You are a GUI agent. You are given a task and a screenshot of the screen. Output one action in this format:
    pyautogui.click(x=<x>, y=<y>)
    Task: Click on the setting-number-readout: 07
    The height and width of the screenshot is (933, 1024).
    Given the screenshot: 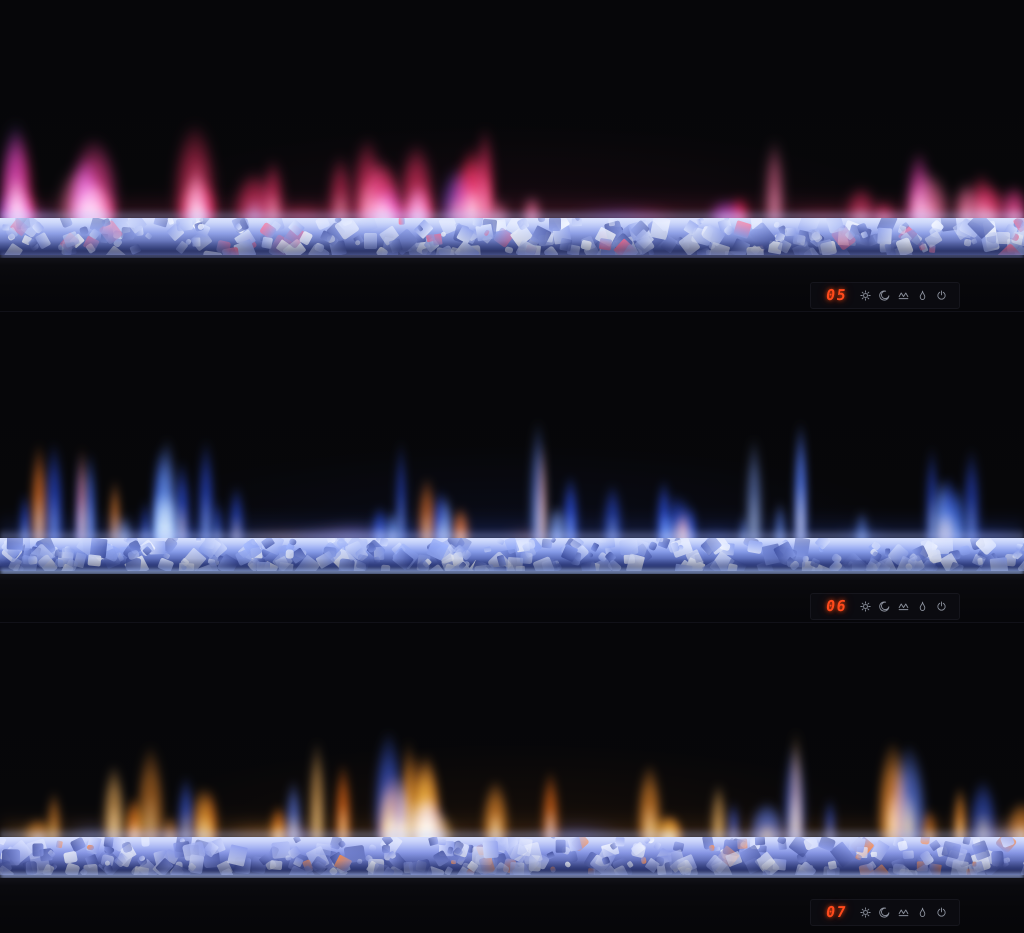 What is the action you would take?
    pyautogui.click(x=836, y=912)
    